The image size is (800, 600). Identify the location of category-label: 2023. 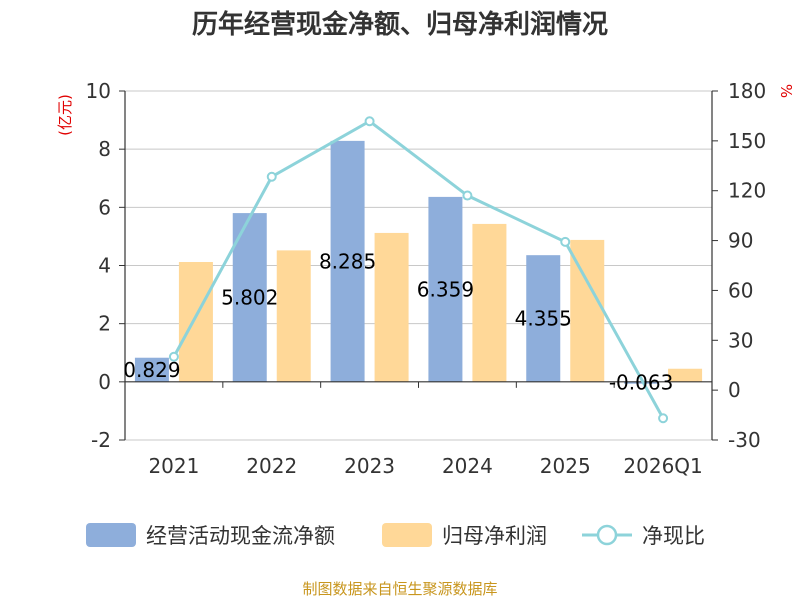
(369, 466).